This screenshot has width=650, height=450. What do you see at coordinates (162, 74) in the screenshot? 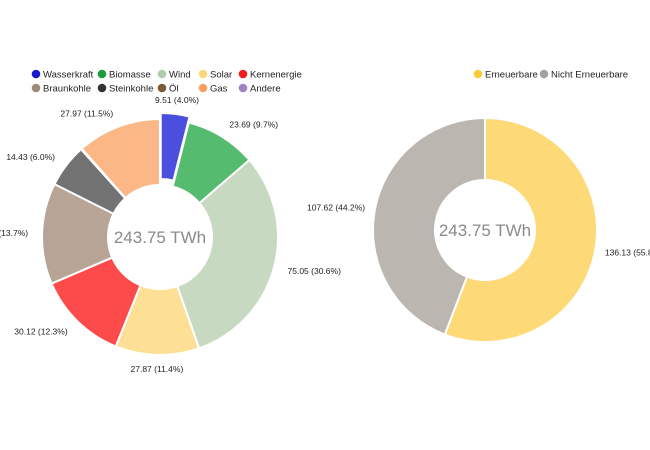
I see `legend-marker-wind` at bounding box center [162, 74].